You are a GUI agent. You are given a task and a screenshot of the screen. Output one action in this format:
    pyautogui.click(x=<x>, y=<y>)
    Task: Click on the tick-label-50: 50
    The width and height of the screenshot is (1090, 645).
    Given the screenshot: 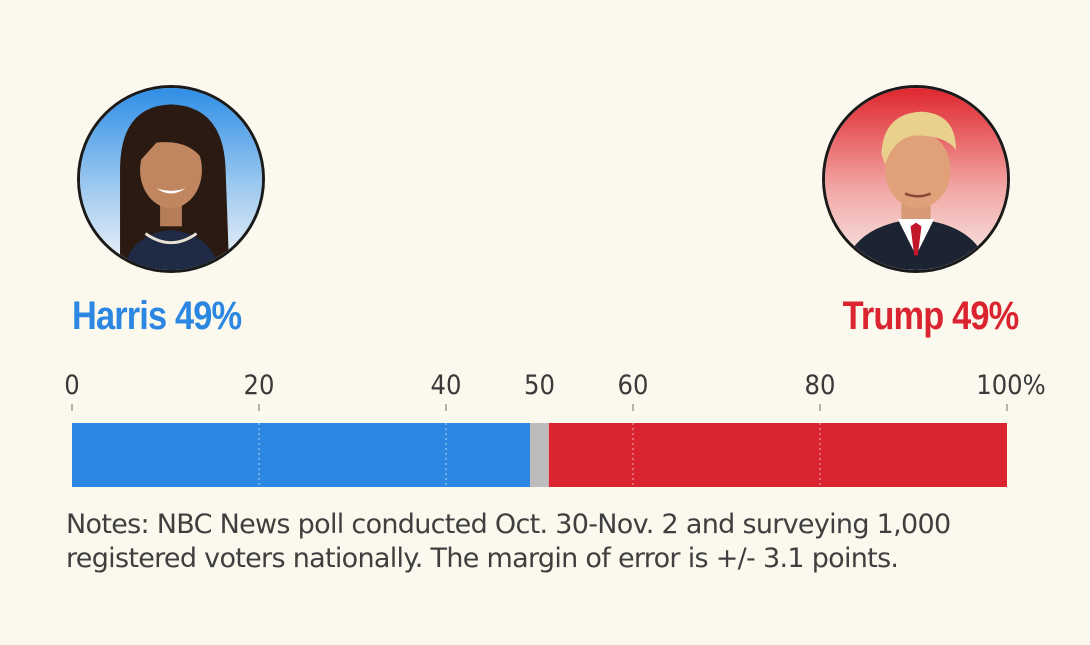 What is the action you would take?
    pyautogui.click(x=539, y=385)
    